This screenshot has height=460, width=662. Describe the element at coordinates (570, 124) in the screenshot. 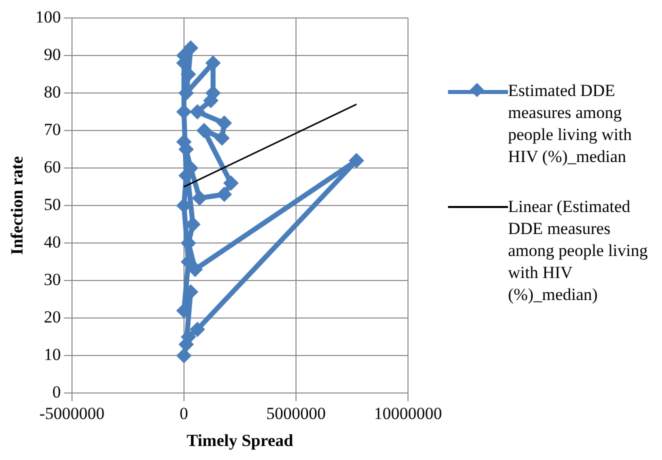

I see `legend-label: Estimated DDE measures among people living with HIV (%)_median` at that location.